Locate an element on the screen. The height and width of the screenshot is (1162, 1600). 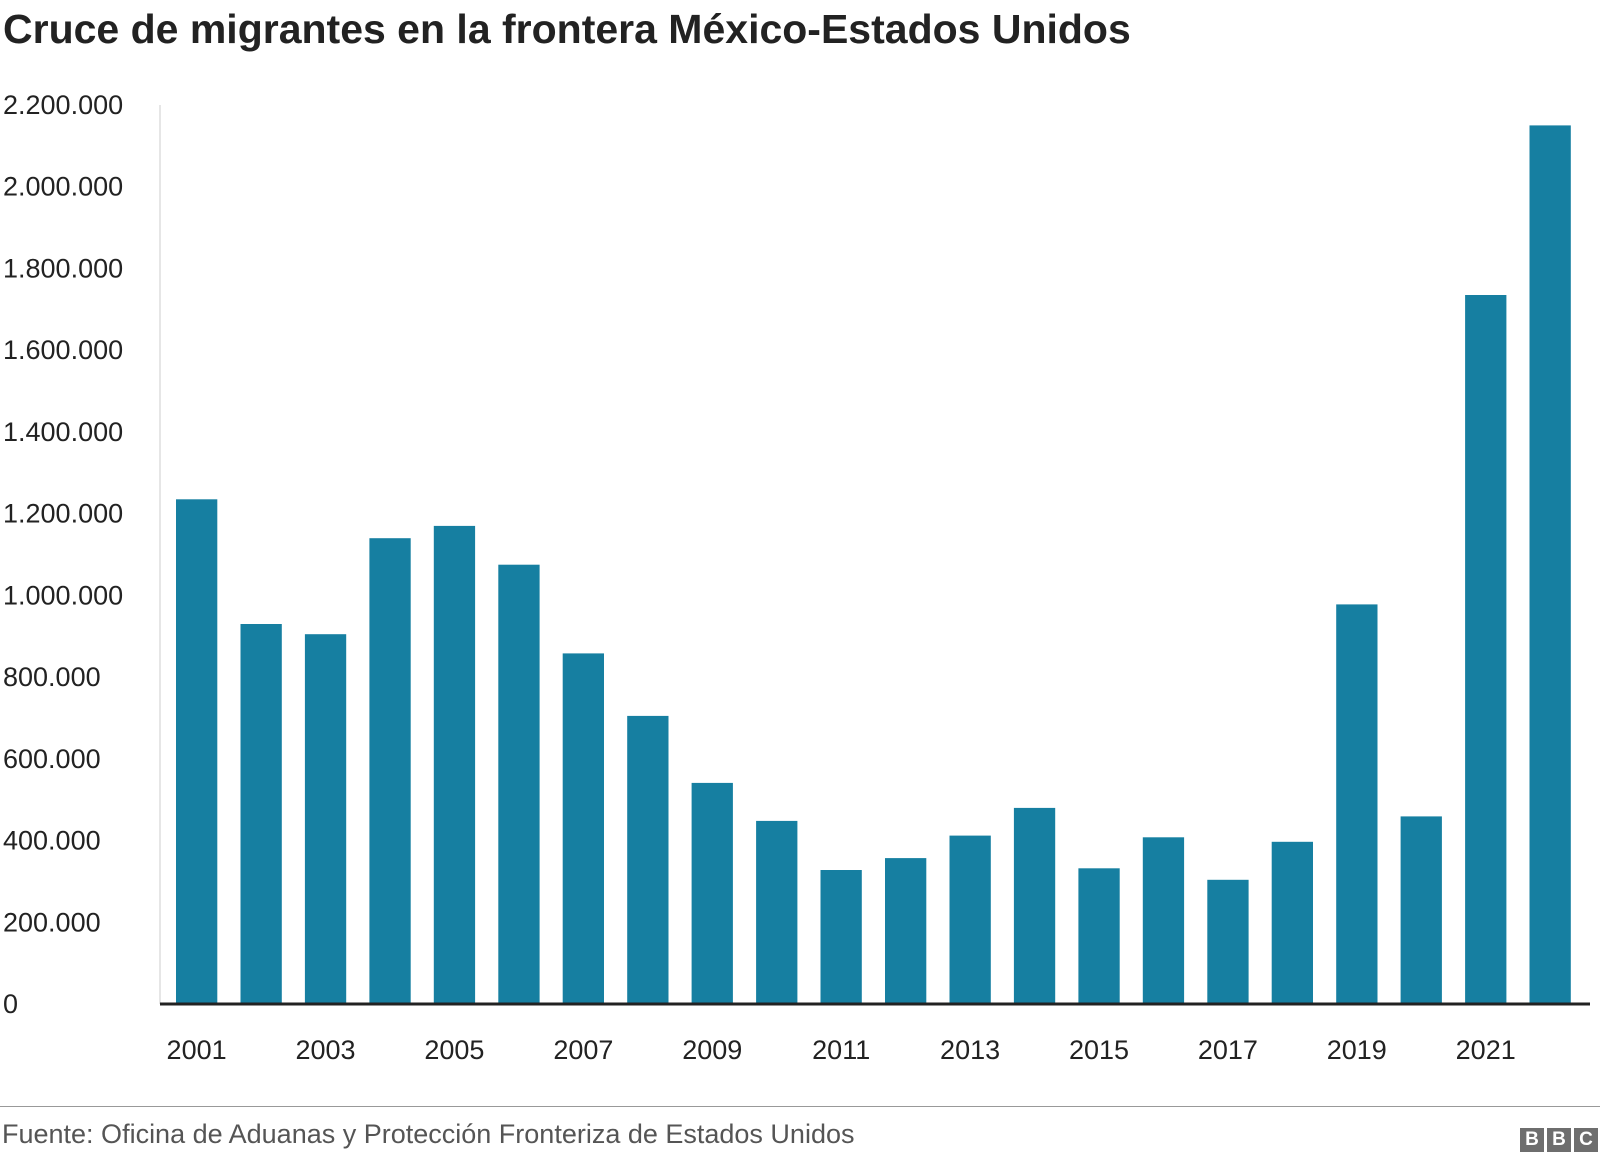
bar-2009 is located at coordinates (712, 893).